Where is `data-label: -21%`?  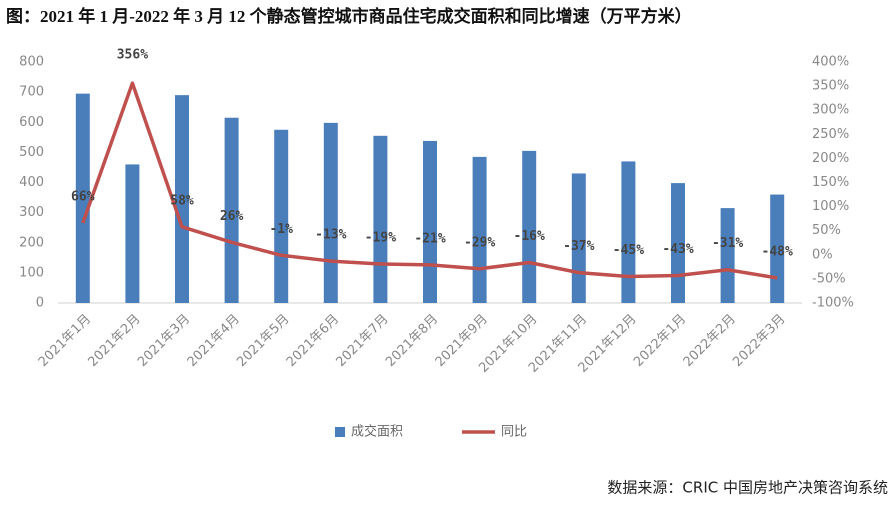
data-label: -21% is located at coordinates (429, 238).